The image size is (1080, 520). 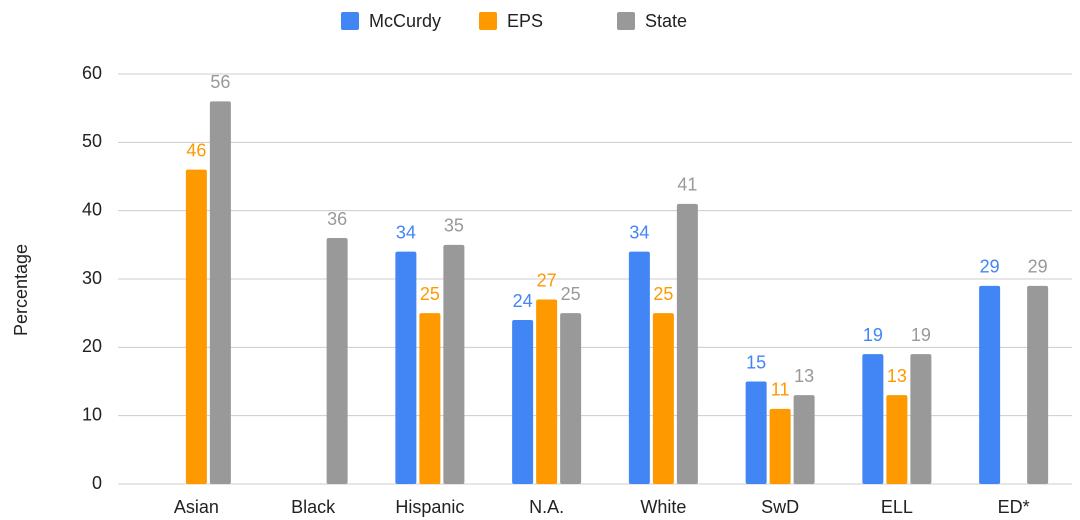 What do you see at coordinates (92, 141) in the screenshot?
I see `y-tick-label: 50` at bounding box center [92, 141].